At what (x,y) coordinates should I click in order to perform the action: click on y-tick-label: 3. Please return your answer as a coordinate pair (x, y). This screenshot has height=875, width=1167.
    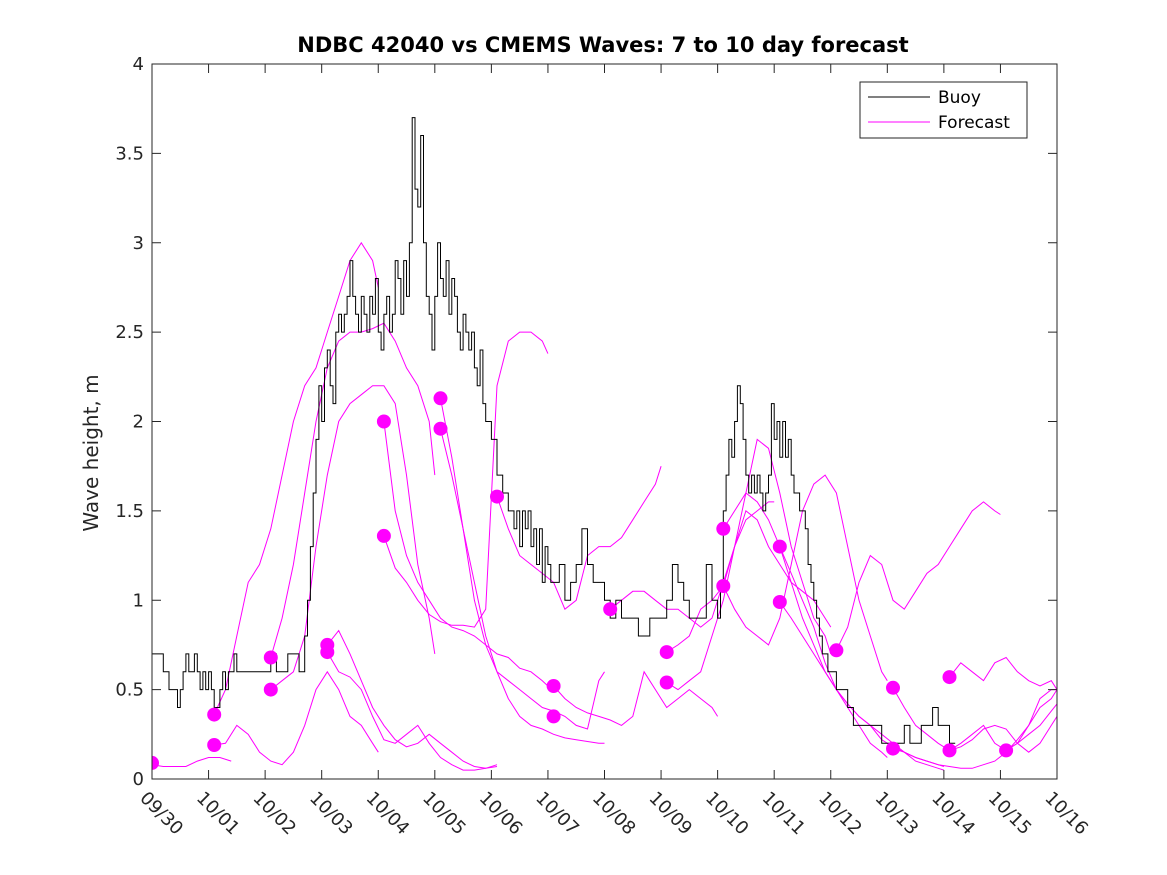
    Looking at the image, I should click on (138, 243).